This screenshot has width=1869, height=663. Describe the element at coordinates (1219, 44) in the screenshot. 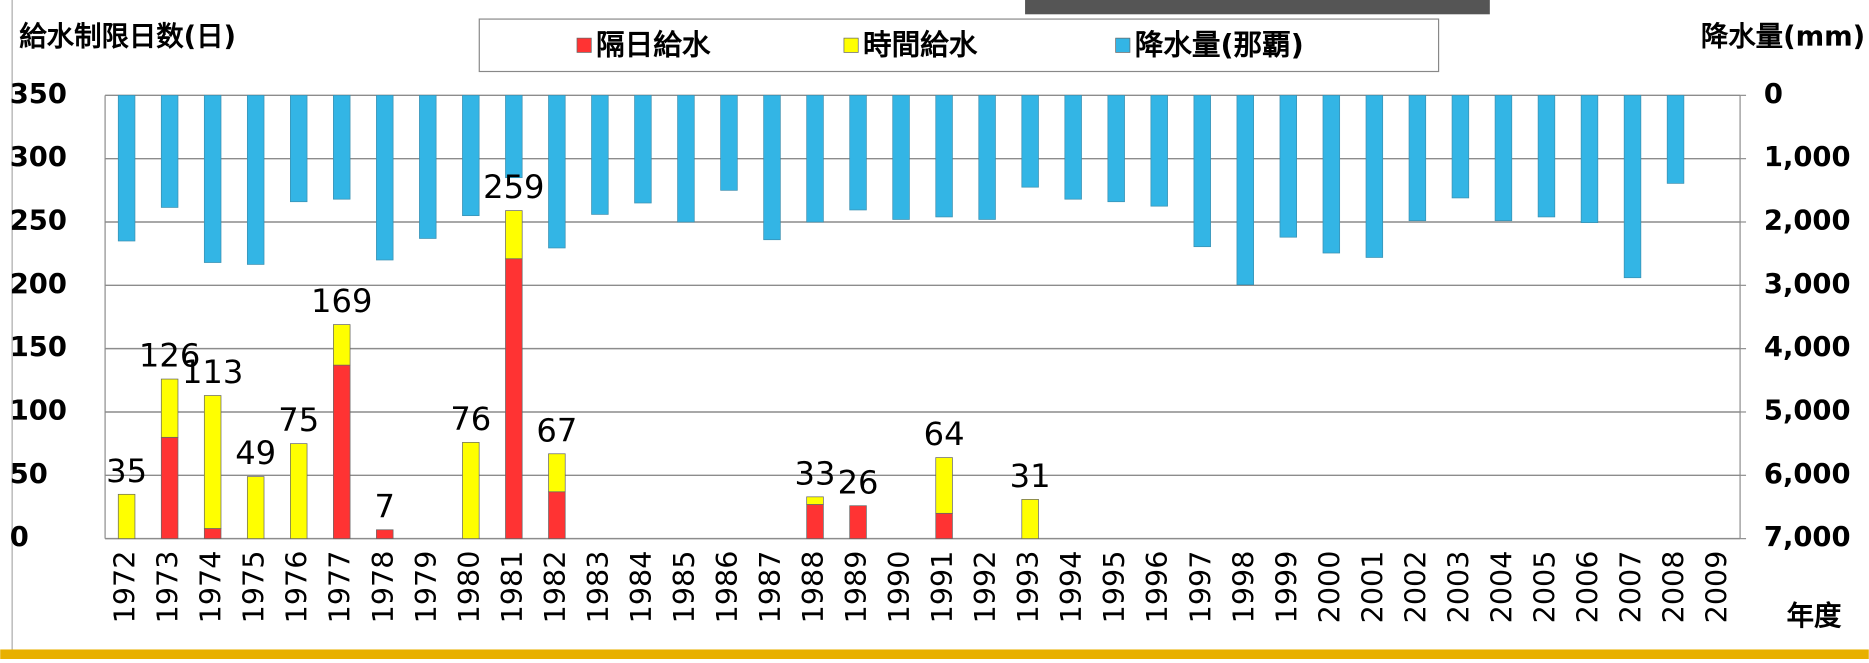

I see `legend-label: 降水量(那覇)` at that location.